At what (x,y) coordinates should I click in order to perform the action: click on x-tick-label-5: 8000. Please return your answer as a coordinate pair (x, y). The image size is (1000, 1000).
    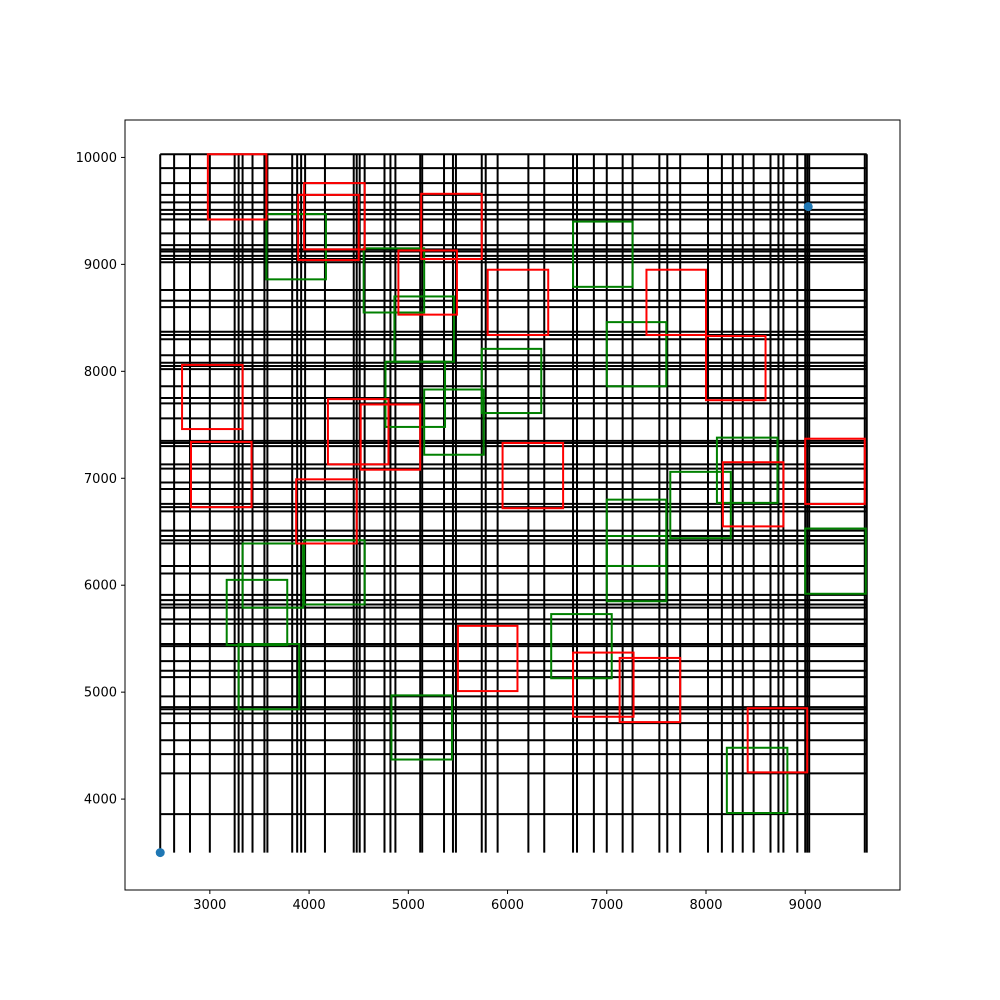
    Looking at the image, I should click on (705, 905).